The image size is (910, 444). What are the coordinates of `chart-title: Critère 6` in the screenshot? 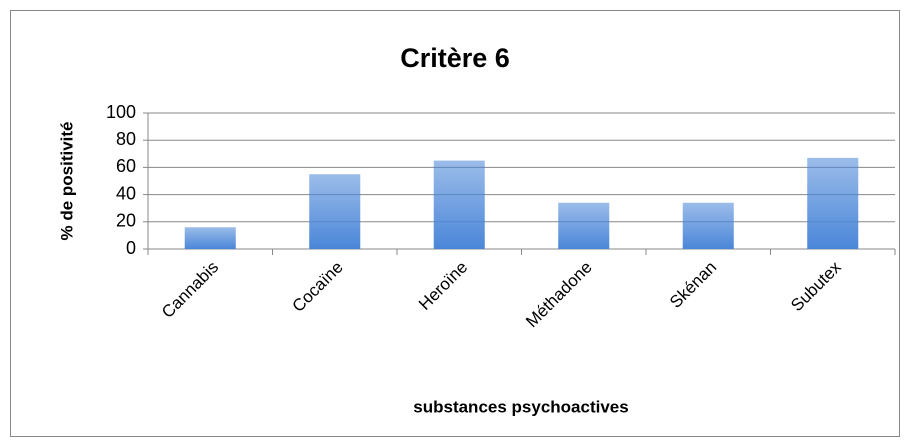 It's located at (455, 58).